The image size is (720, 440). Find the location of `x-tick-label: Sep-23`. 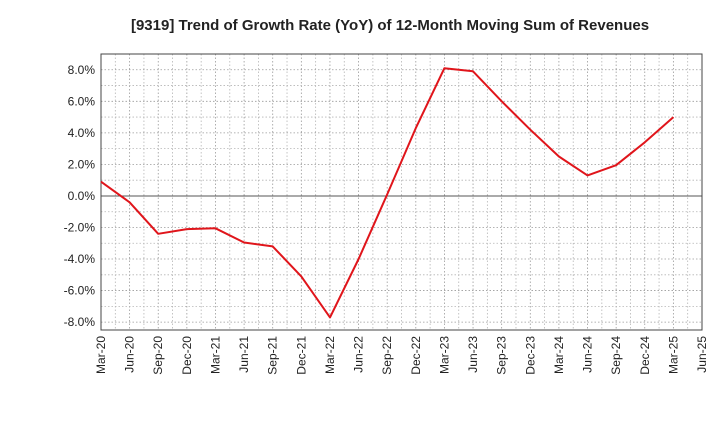

x-tick-label: Sep-23 is located at coordinates (502, 355).